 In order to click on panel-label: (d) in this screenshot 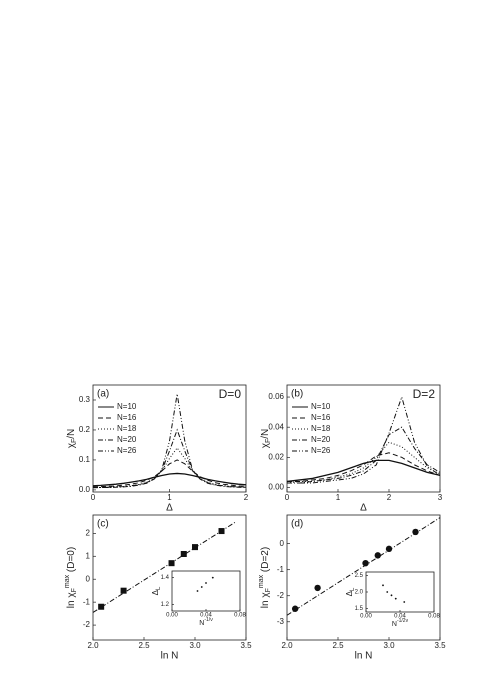, I will do `click(297, 524)`.